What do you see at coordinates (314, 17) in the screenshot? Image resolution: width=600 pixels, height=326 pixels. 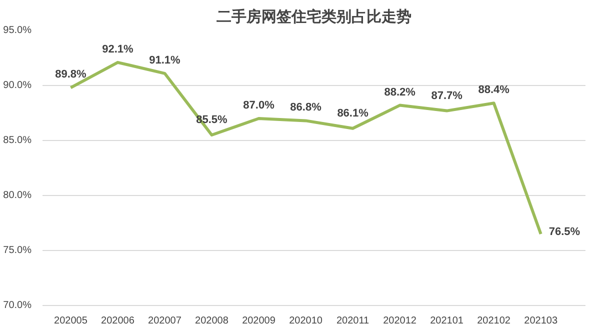 I see `chart-title: 二手房网签住宅类别占比走势` at bounding box center [314, 17].